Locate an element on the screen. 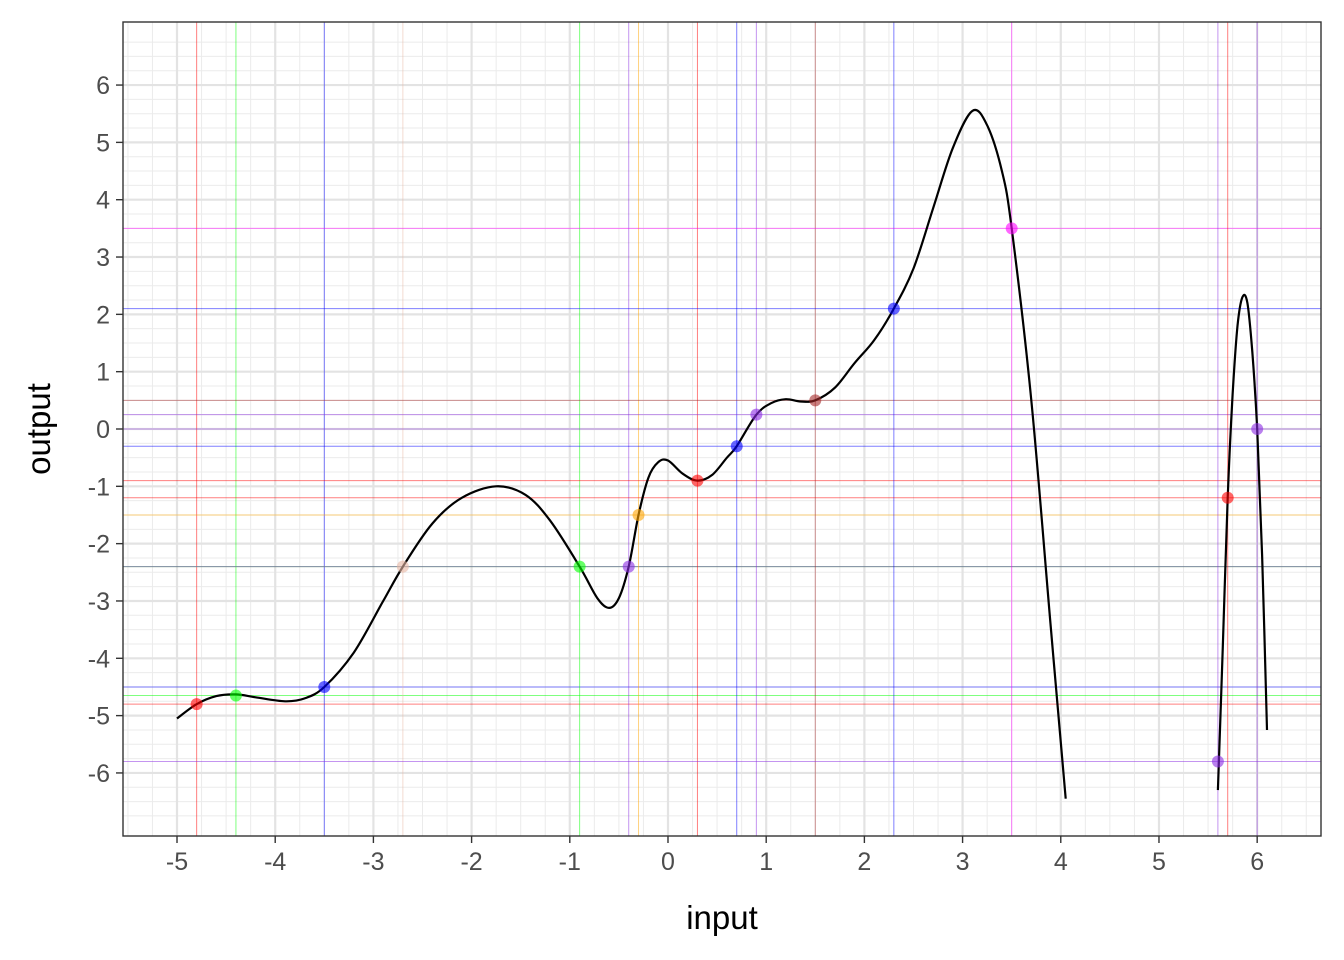 The height and width of the screenshot is (960, 1344). x-tick-label: -2 is located at coordinates (471, 862).